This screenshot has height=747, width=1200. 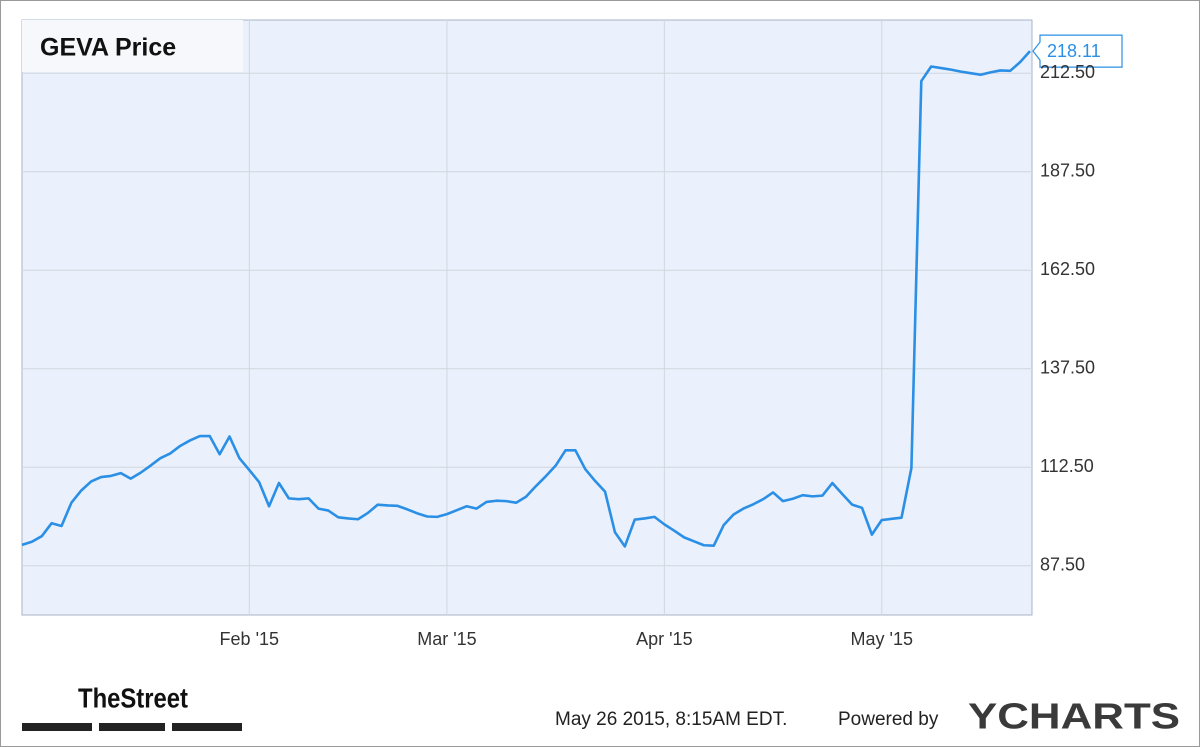 I want to click on source: TheStreet, so click(x=133, y=697).